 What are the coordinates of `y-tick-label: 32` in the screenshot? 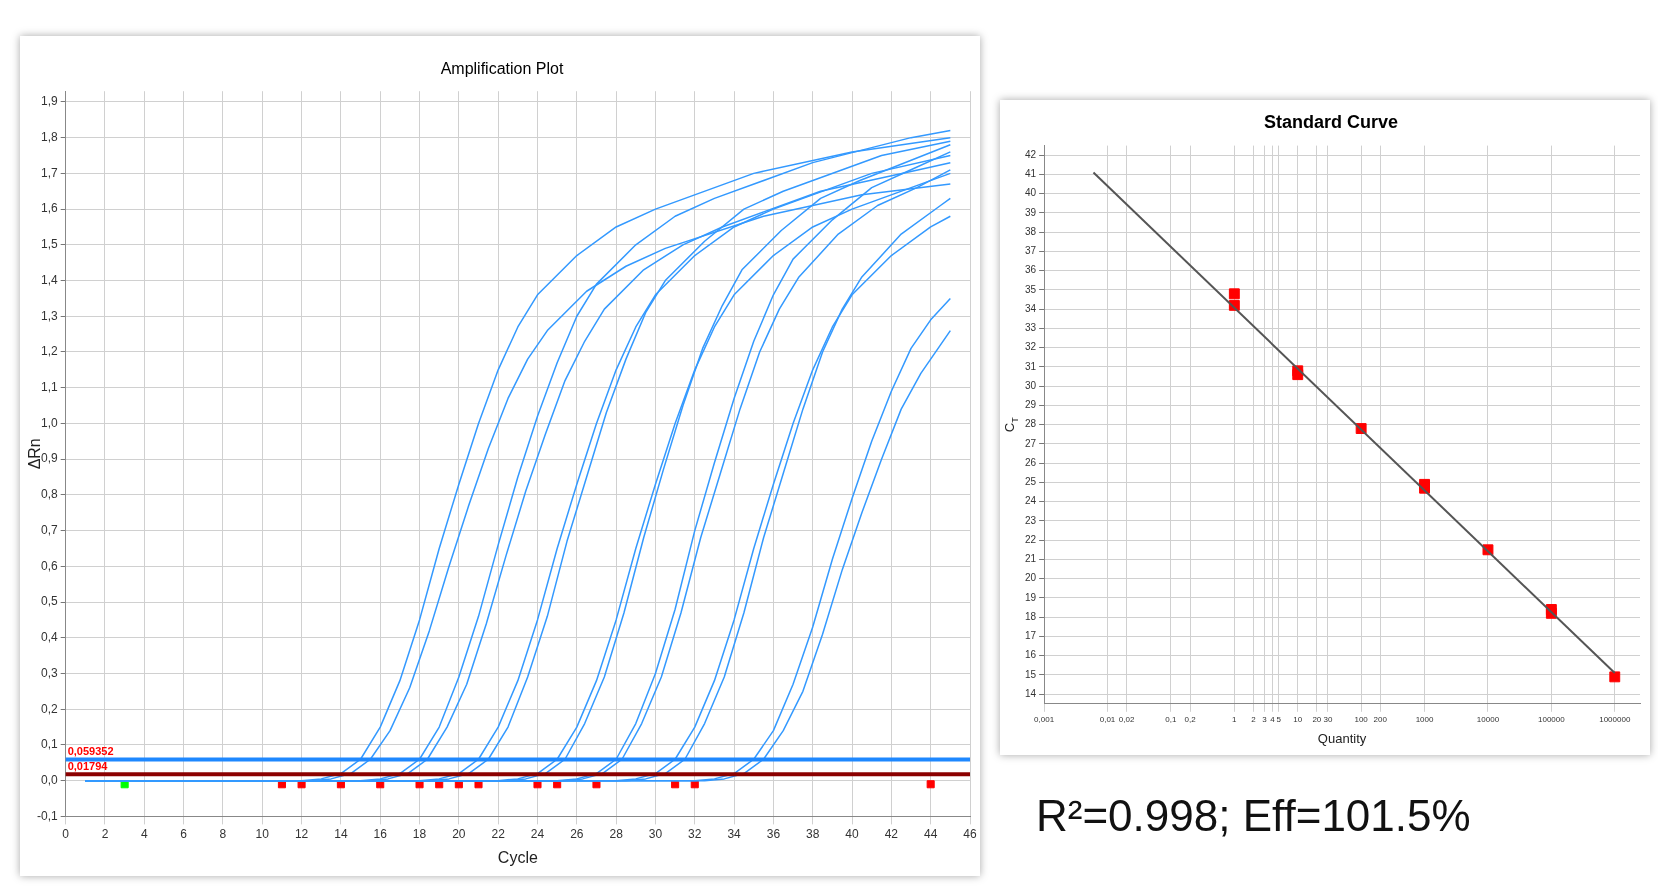 It's located at (1031, 347).